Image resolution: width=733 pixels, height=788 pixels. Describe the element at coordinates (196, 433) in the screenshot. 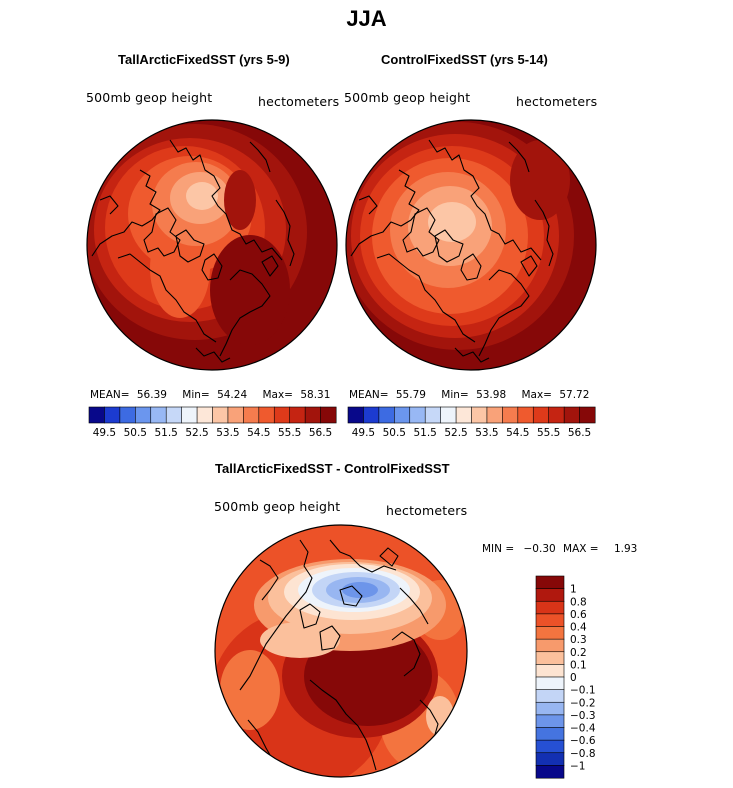

I see `panel1-colorbar-tick-label: 52.5` at that location.